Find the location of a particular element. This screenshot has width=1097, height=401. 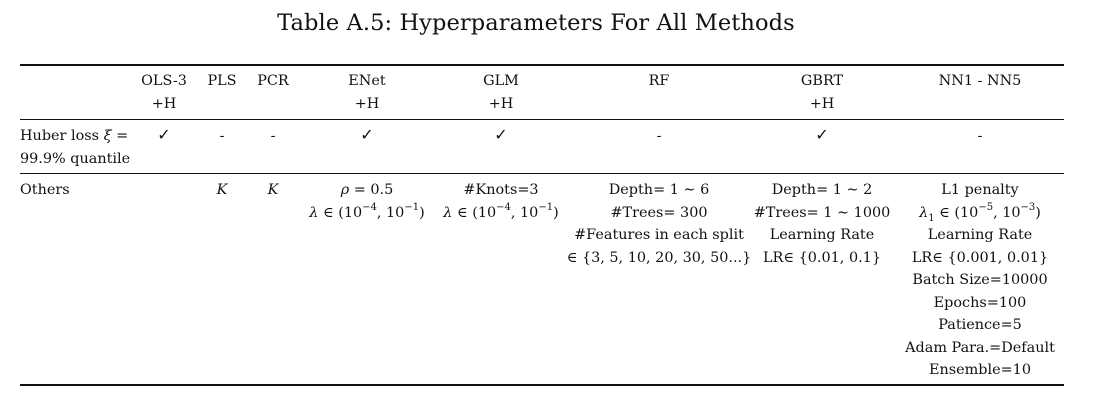

header-pcr-line1: PCR is located at coordinates (273, 81).